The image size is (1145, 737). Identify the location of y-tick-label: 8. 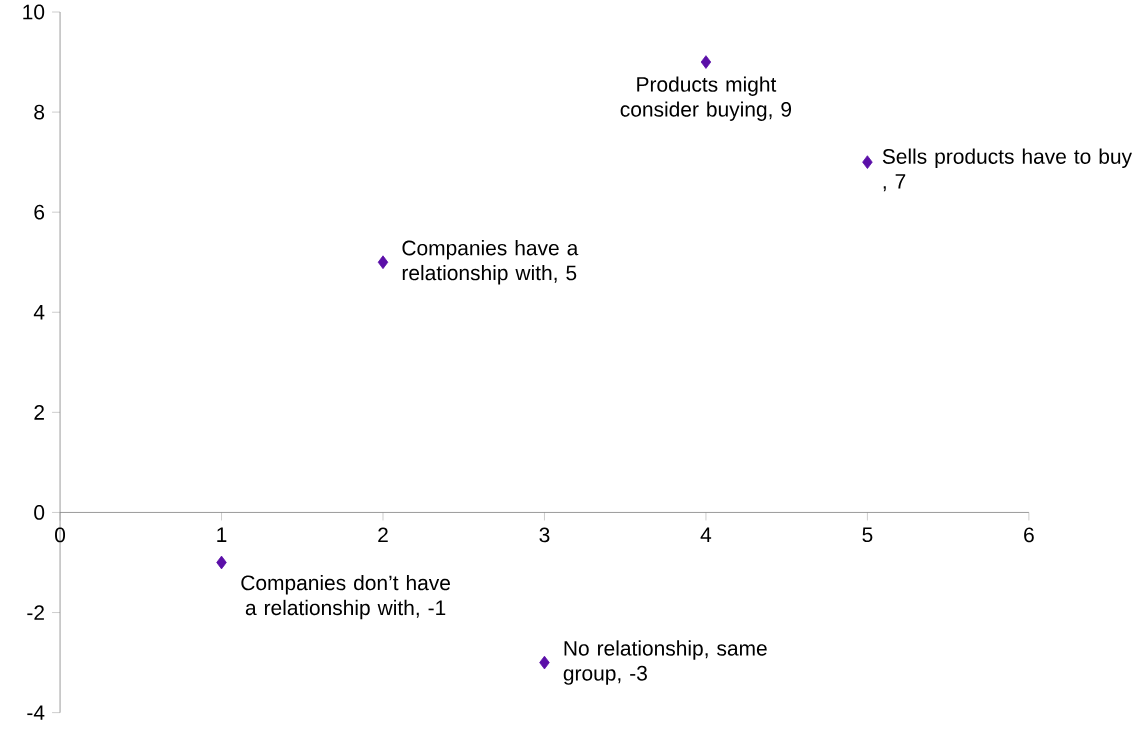
(39, 112).